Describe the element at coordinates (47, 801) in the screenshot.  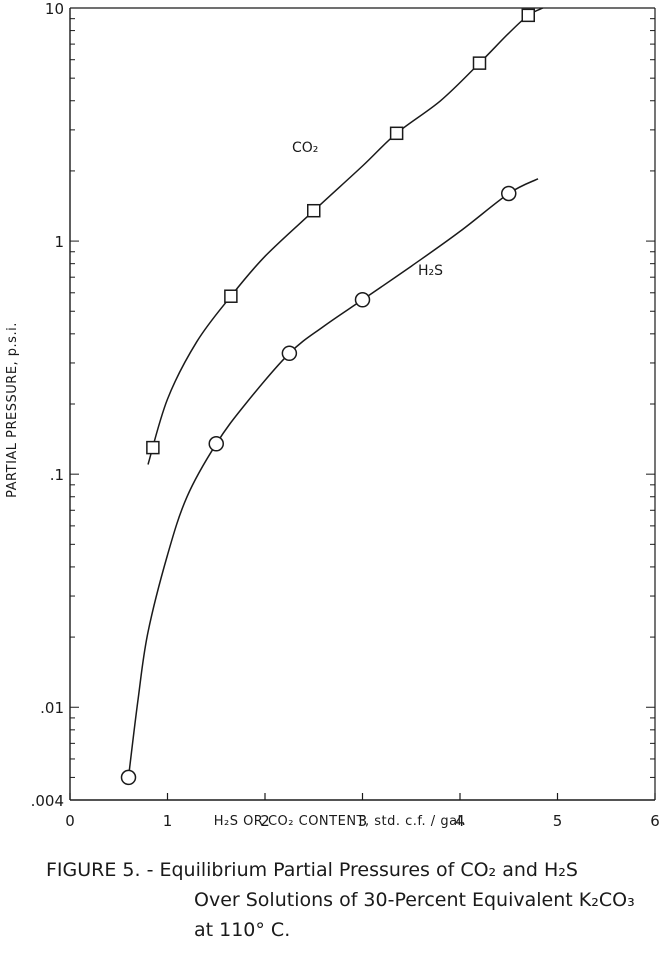
I see `y-tick-label: .004` at that location.